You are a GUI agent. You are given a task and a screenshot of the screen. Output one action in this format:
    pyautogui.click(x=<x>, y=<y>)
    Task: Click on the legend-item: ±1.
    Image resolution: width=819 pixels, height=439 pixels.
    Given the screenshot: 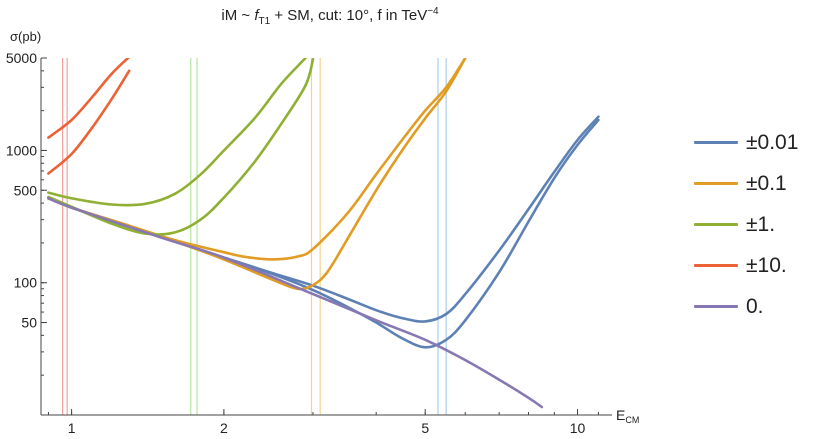 What is the action you would take?
    pyautogui.click(x=746, y=224)
    